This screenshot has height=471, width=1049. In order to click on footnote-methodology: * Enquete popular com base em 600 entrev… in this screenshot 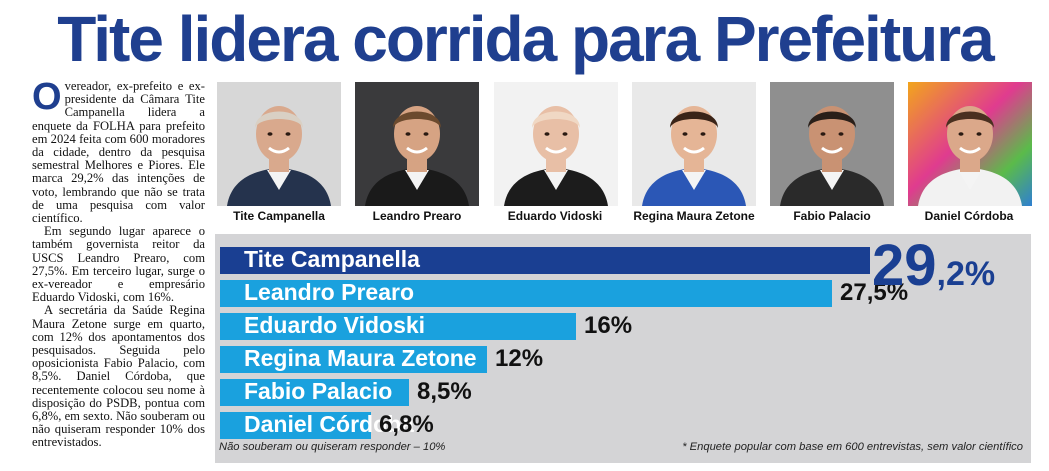, I will do `click(852, 447)`.